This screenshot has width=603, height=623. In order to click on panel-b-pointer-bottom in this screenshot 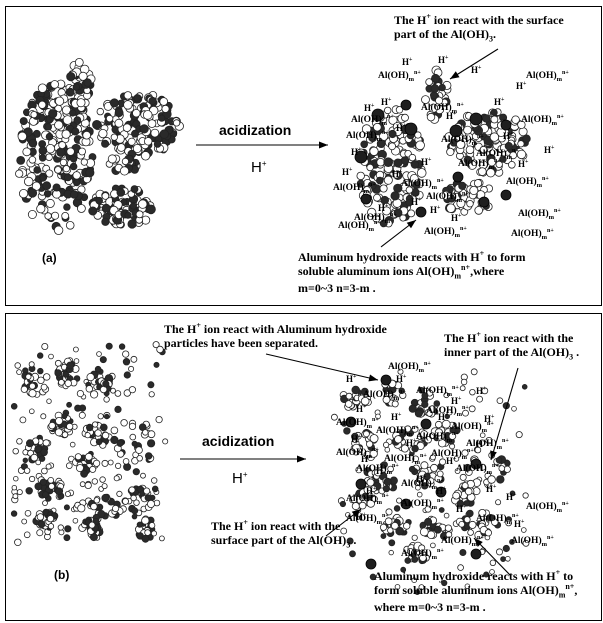, I will do `click(492, 557)`.